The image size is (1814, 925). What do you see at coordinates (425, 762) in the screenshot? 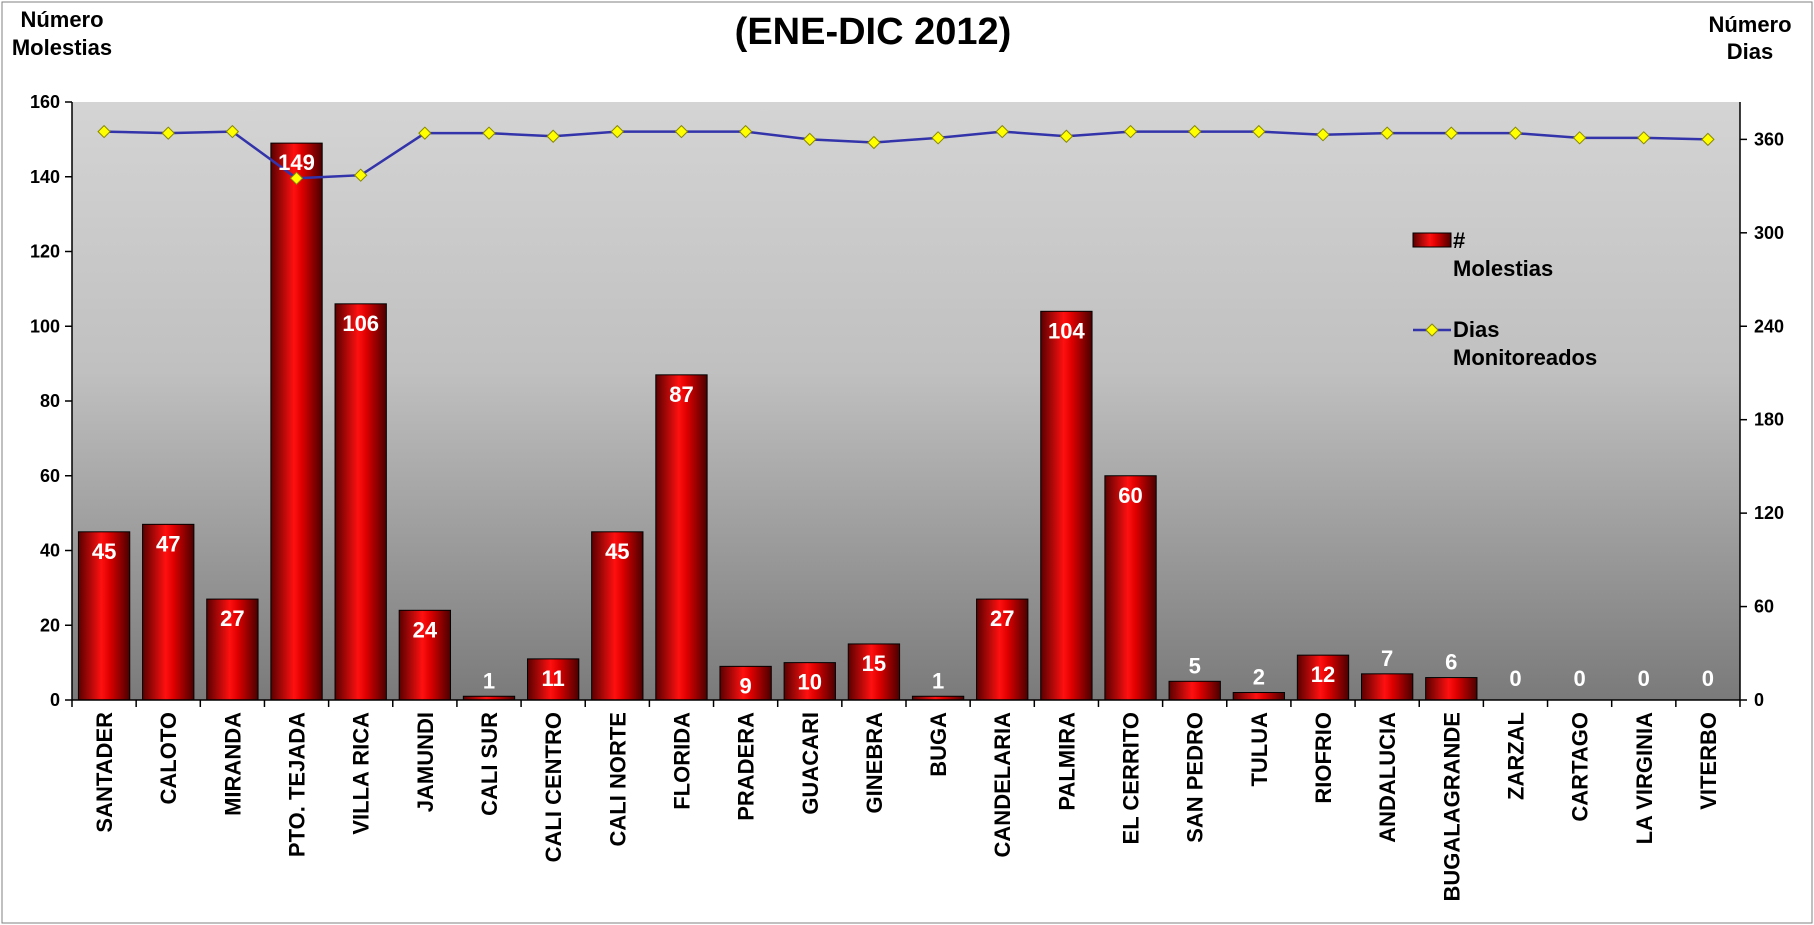
I see `category-label: JAMUNDI` at bounding box center [425, 762].